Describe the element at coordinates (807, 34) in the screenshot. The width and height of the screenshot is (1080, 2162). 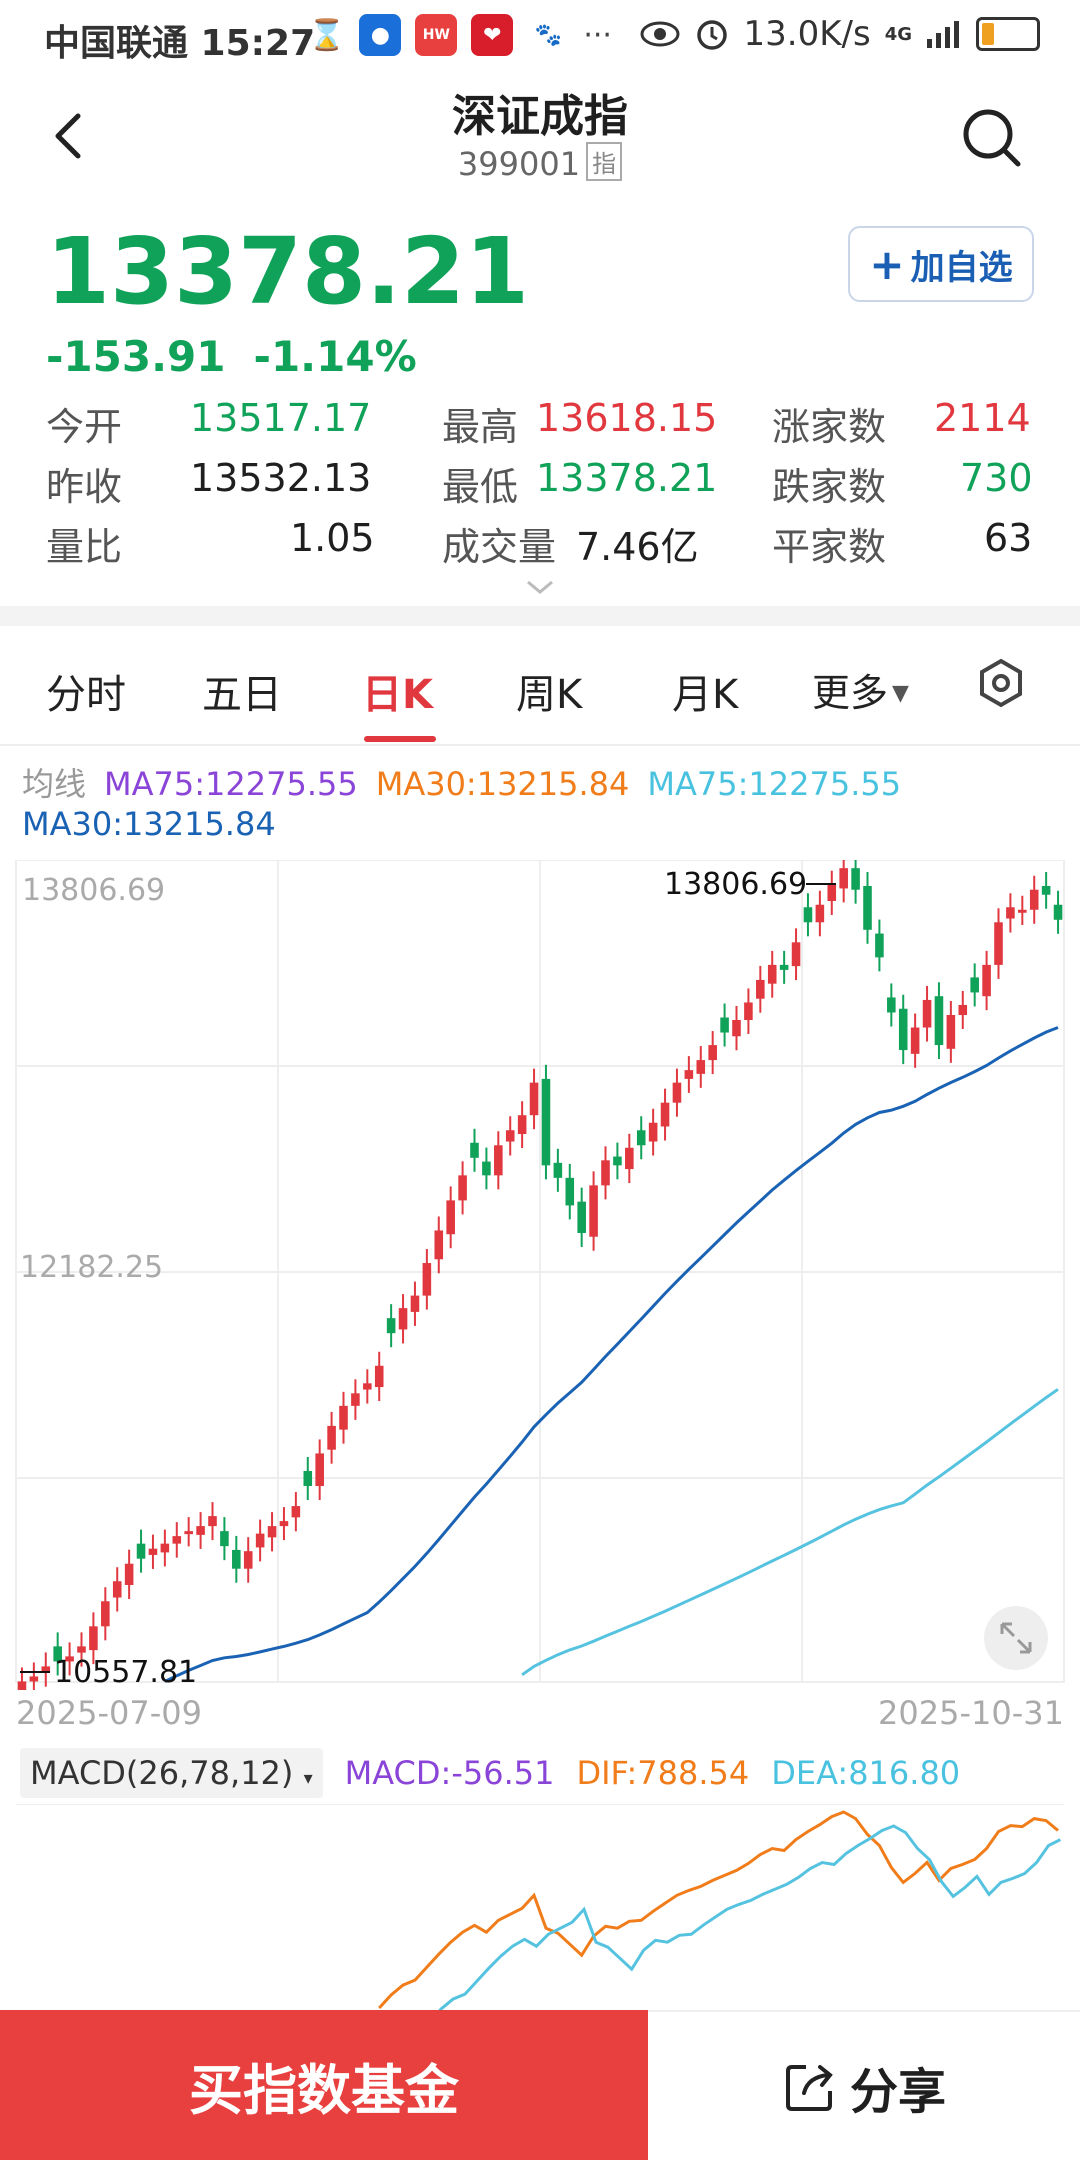
I see `network-speed: 13.0K/s` at that location.